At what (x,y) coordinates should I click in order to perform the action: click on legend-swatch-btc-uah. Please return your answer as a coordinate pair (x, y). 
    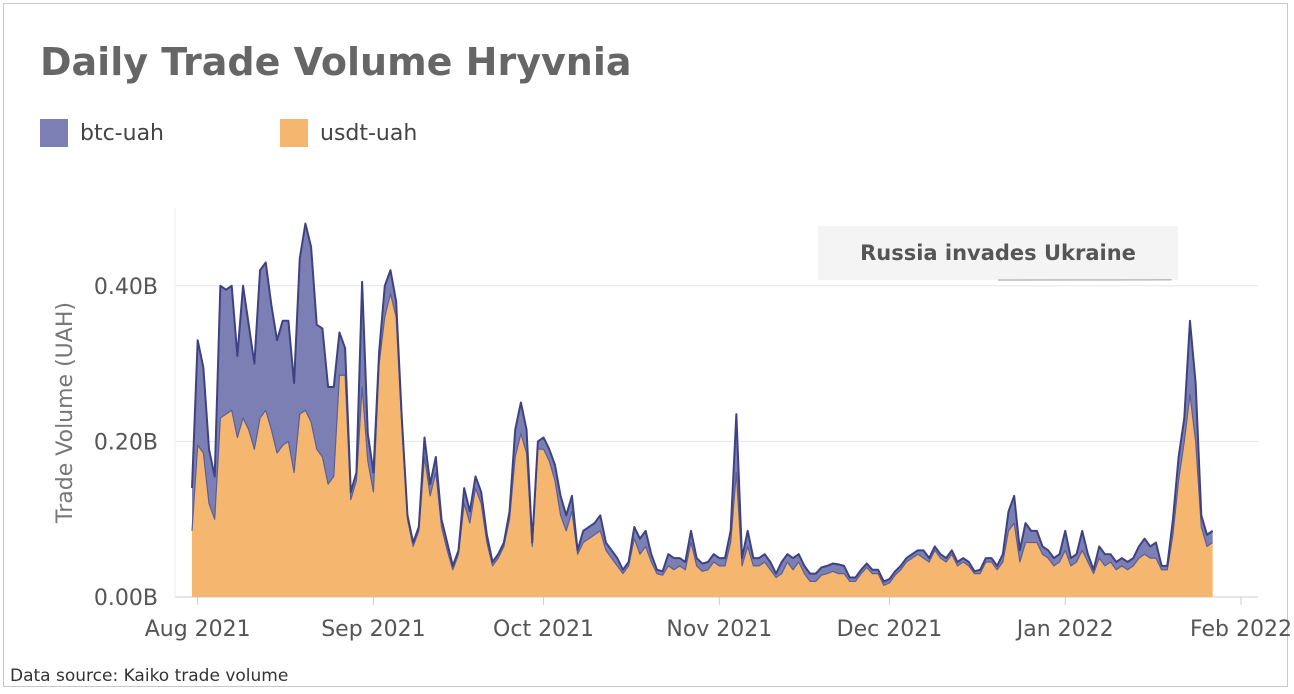
    Looking at the image, I should click on (54, 133).